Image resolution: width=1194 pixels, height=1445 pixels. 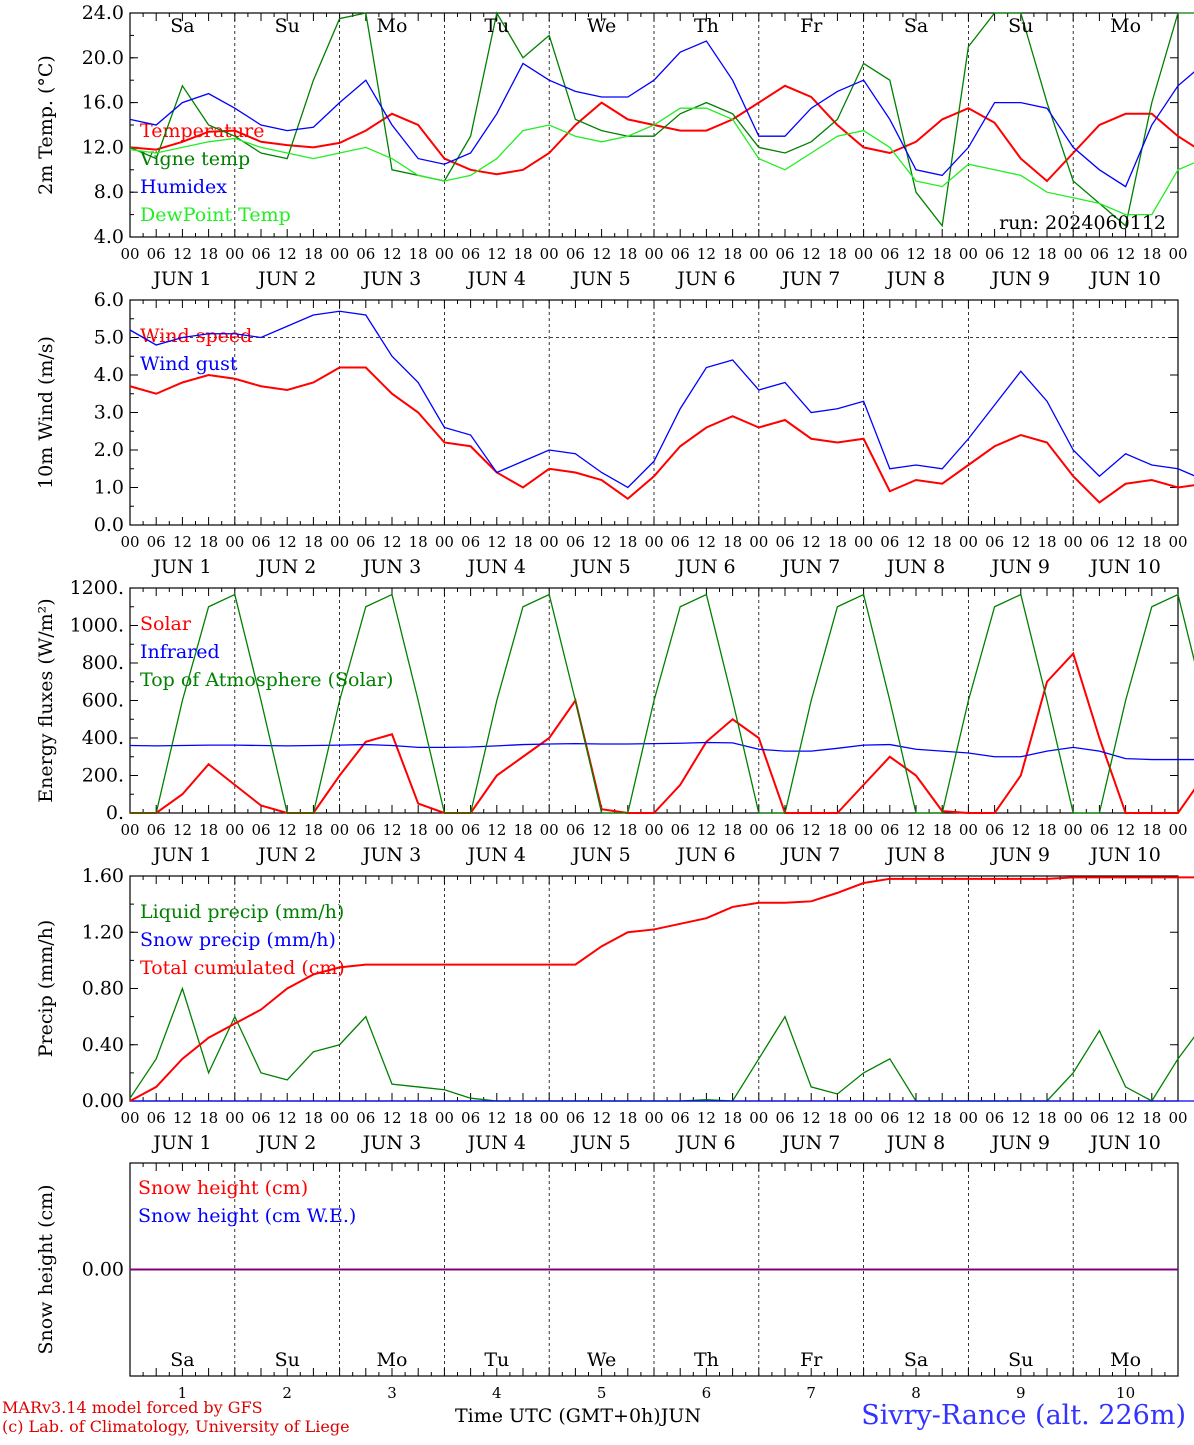 I want to click on y-tick-label: 0.0, so click(x=109, y=525).